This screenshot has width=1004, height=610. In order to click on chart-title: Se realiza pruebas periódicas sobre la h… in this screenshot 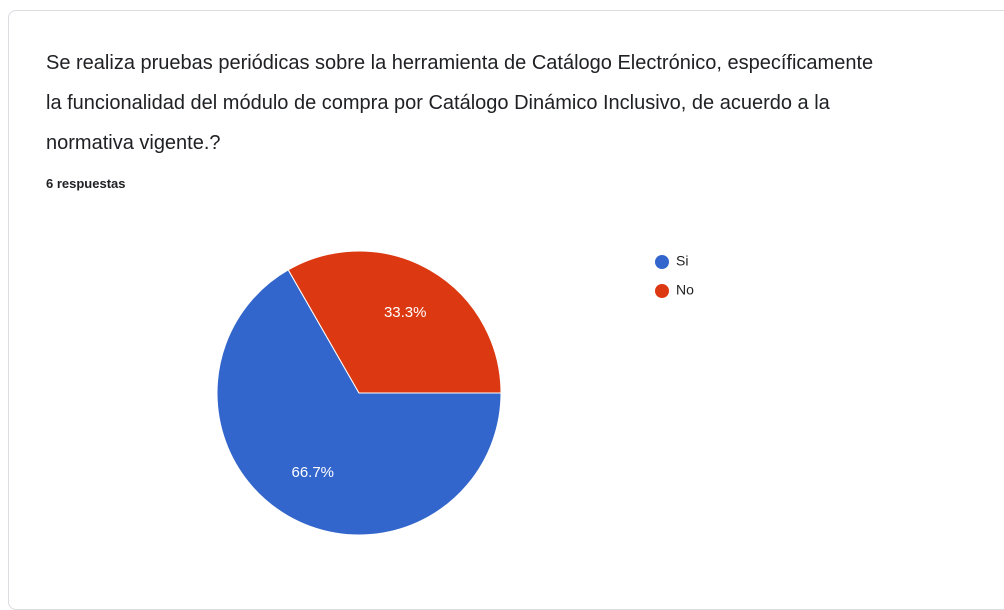, I will do `click(460, 103)`.